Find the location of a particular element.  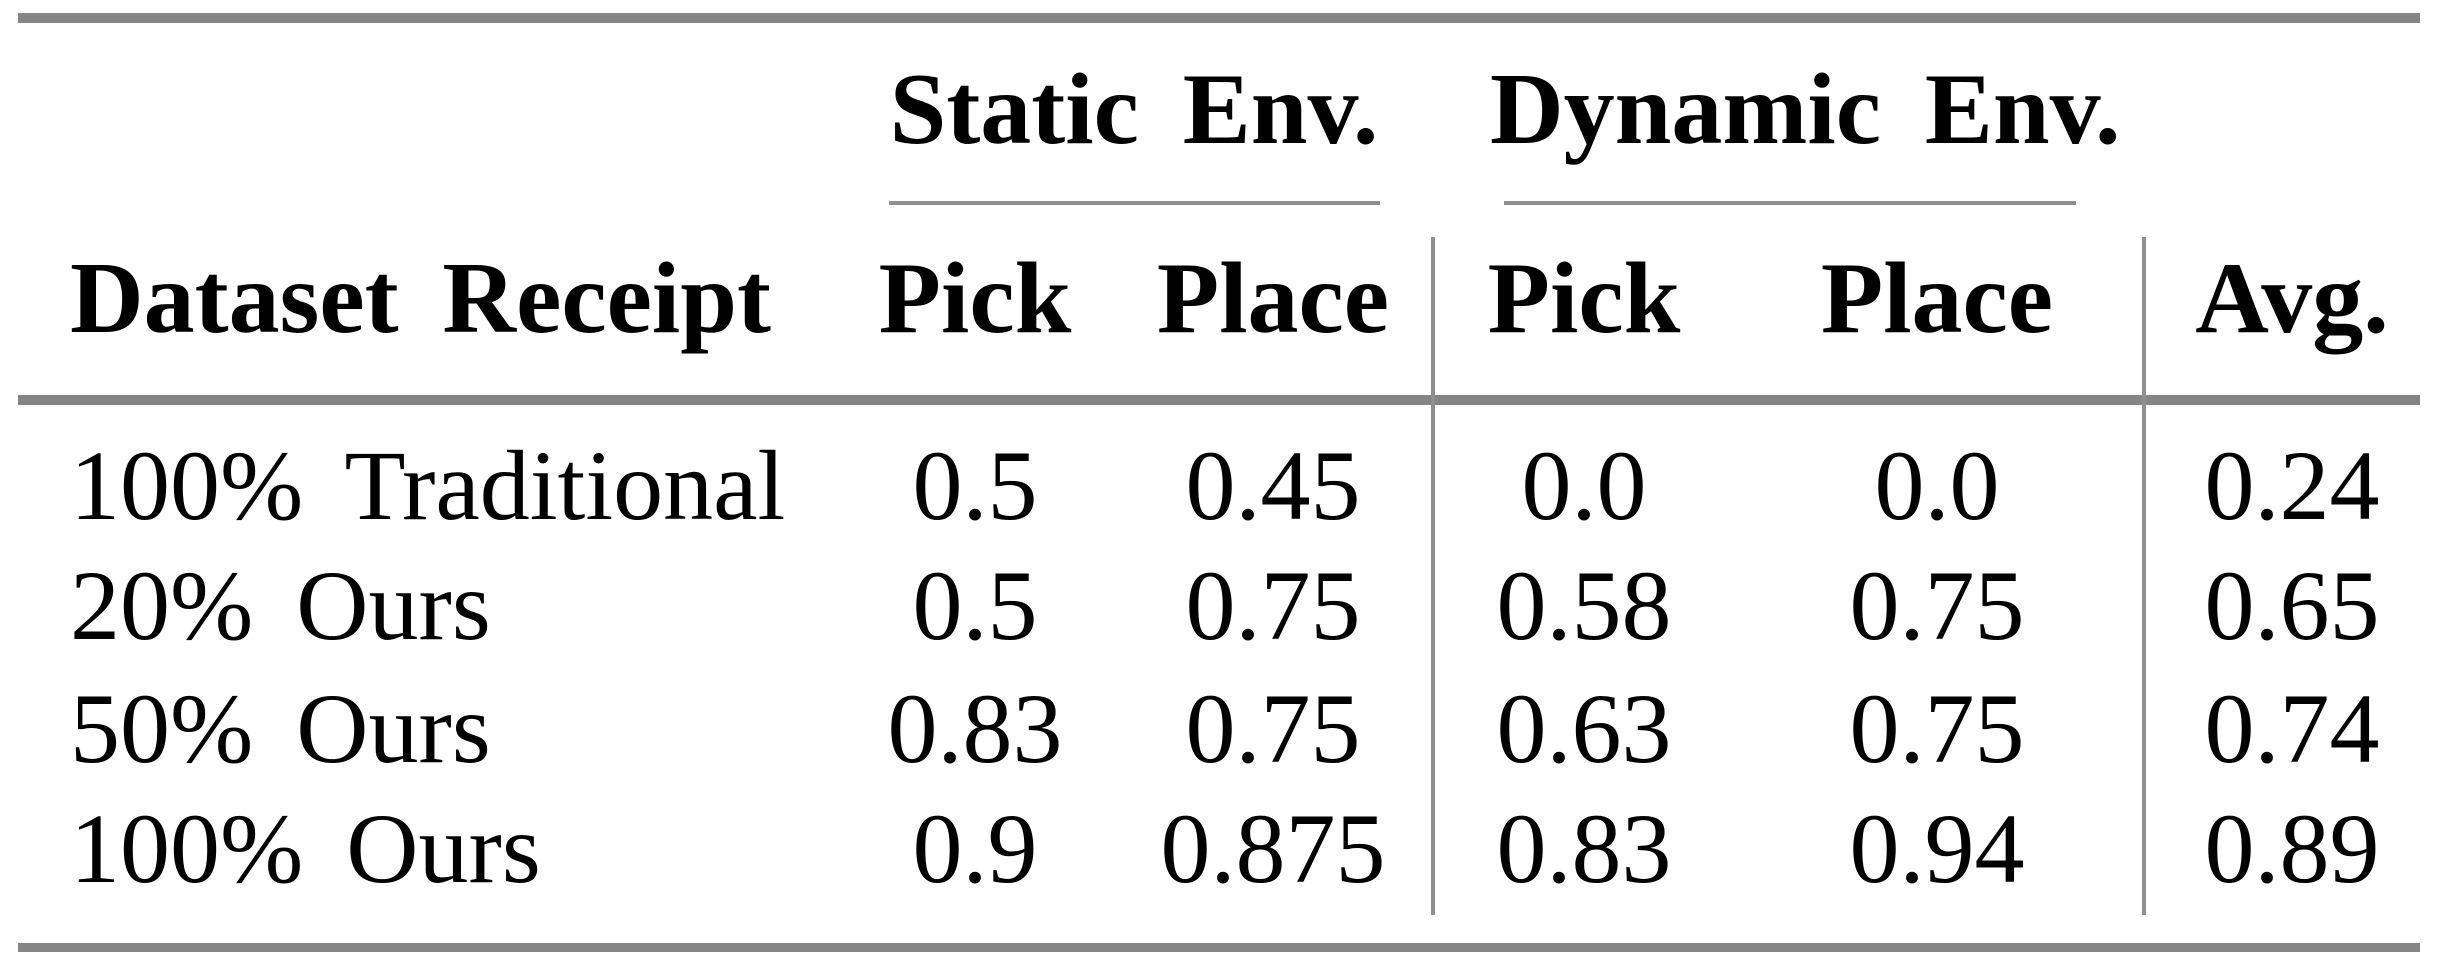

dynamic-pick-cell: 0.0 is located at coordinates (1584, 485).